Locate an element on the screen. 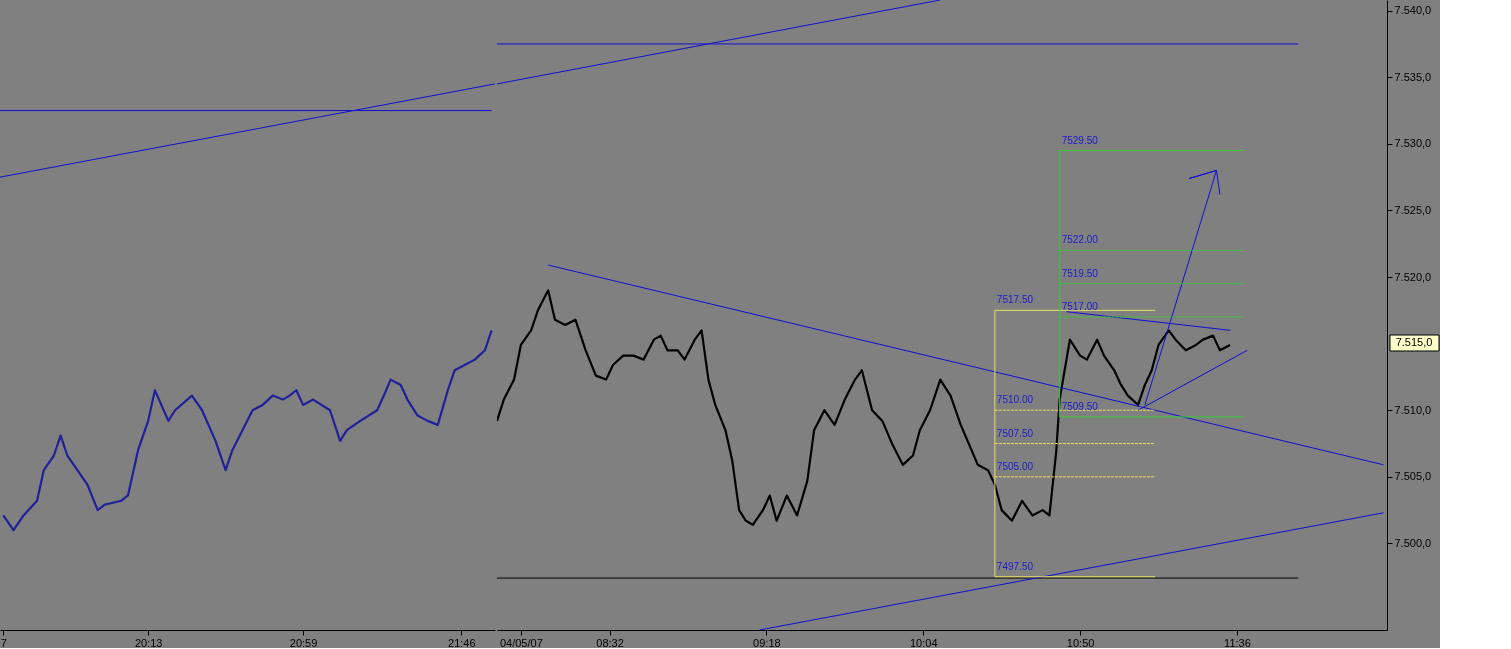 Image resolution: width=1511 pixels, height=649 pixels. y-tick-label: 7.520,0 is located at coordinates (1413, 276).